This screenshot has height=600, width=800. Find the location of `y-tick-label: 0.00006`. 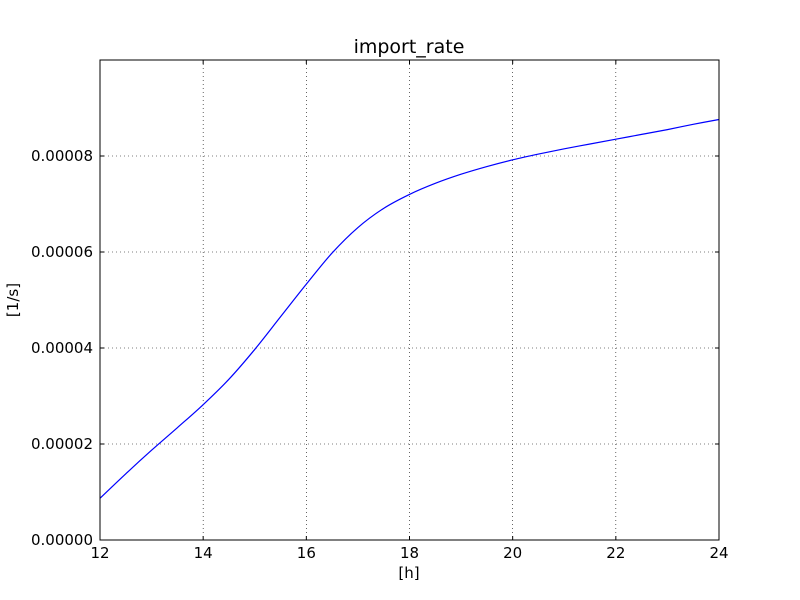

y-tick-label: 0.00006 is located at coordinates (62, 252).